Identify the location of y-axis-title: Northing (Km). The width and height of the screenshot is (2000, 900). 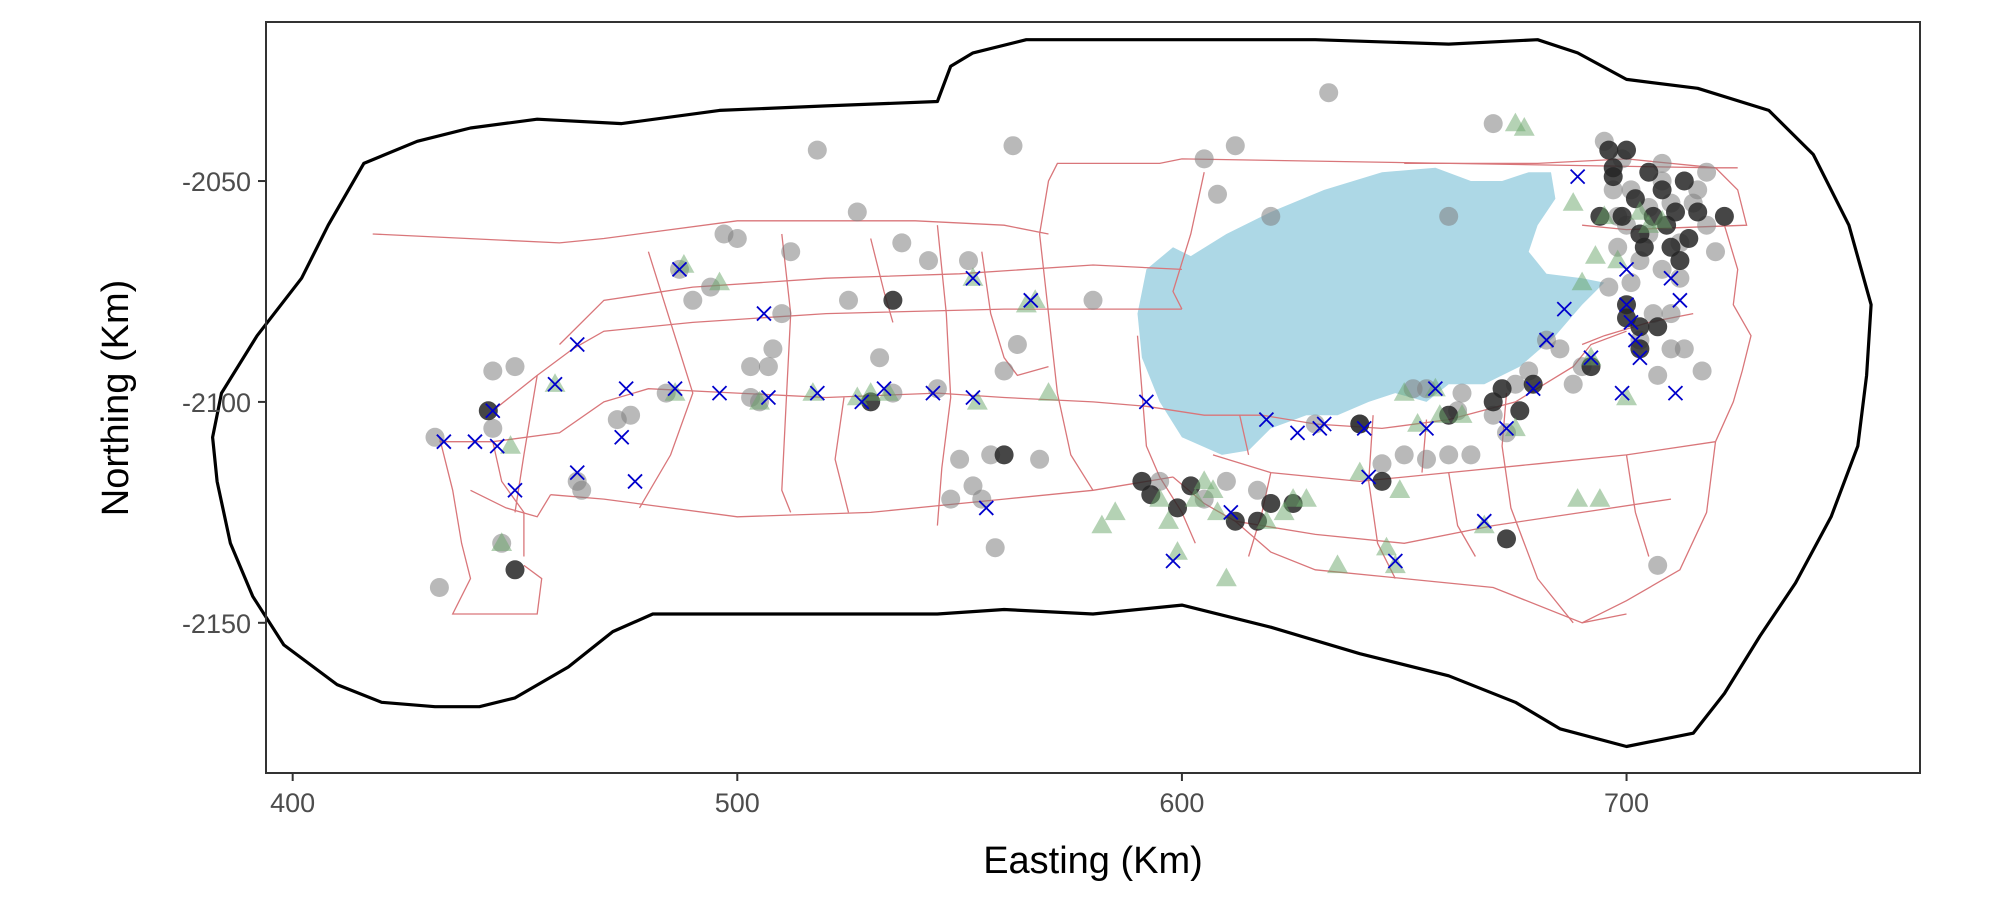
(116, 398).